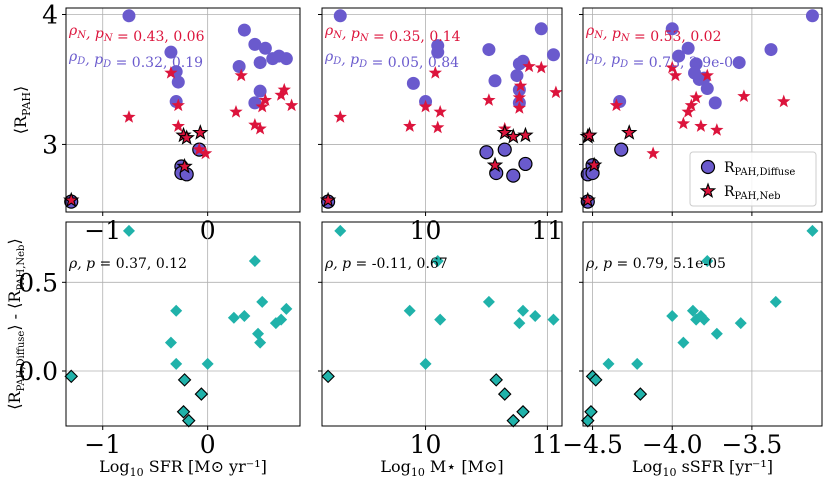 The width and height of the screenshot is (830, 484). Describe the element at coordinates (16, 323) in the screenshot. I see `y-axis-label: ⟨RPAH,Diffuse⟩ - ⟨RPAH,Neb⟩` at that location.